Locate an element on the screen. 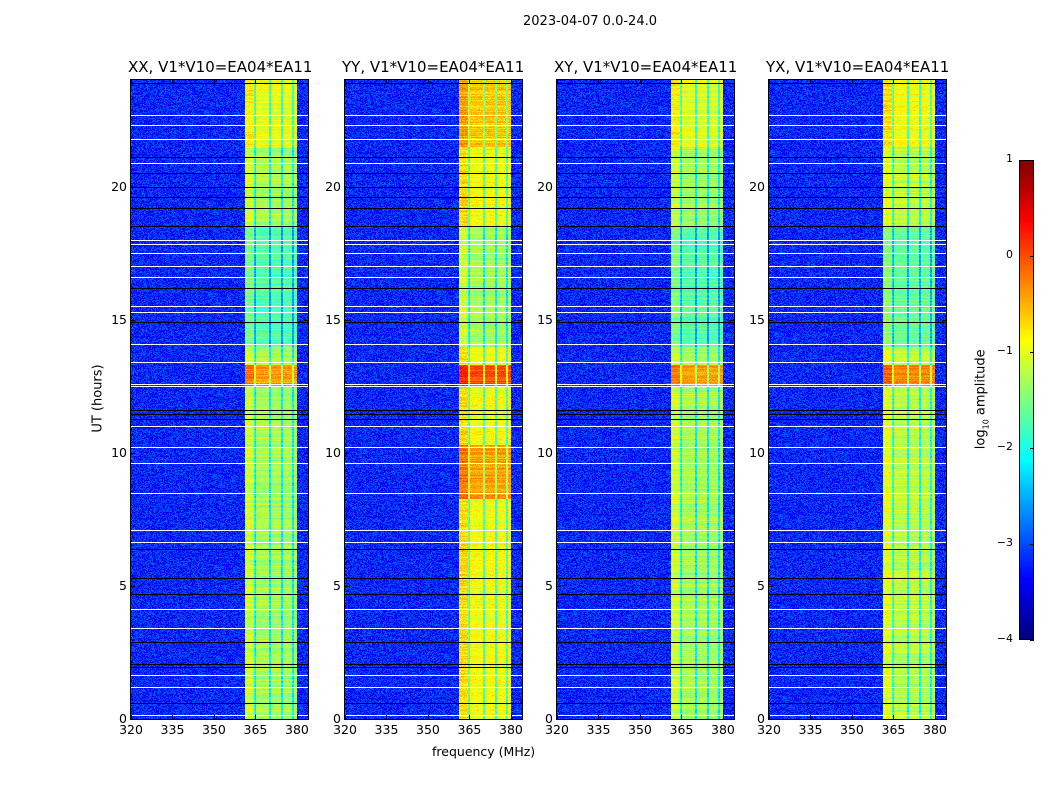 The image size is (1050, 800). panel-title: YX, V1*V10=EA04*EA11 is located at coordinates (858, 67).